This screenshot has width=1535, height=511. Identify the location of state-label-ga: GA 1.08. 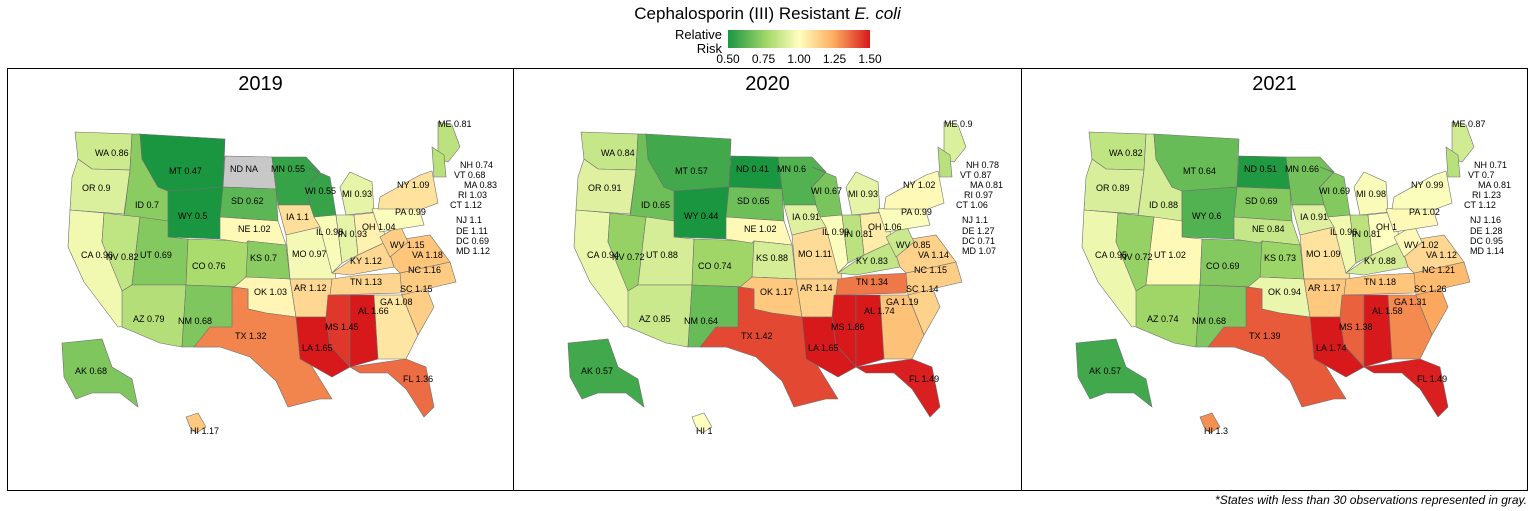
(396, 302).